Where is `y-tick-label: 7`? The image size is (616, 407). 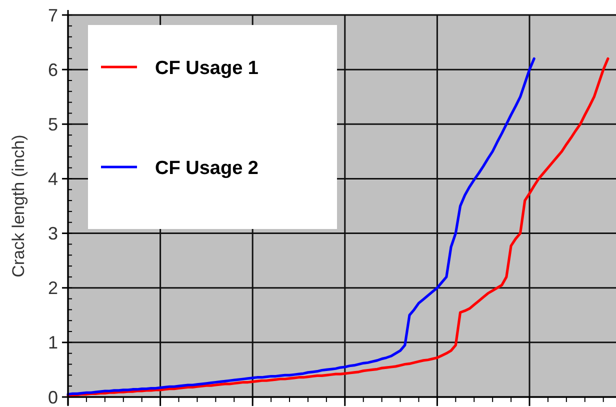
y-tick-label: 7 is located at coordinates (53, 15).